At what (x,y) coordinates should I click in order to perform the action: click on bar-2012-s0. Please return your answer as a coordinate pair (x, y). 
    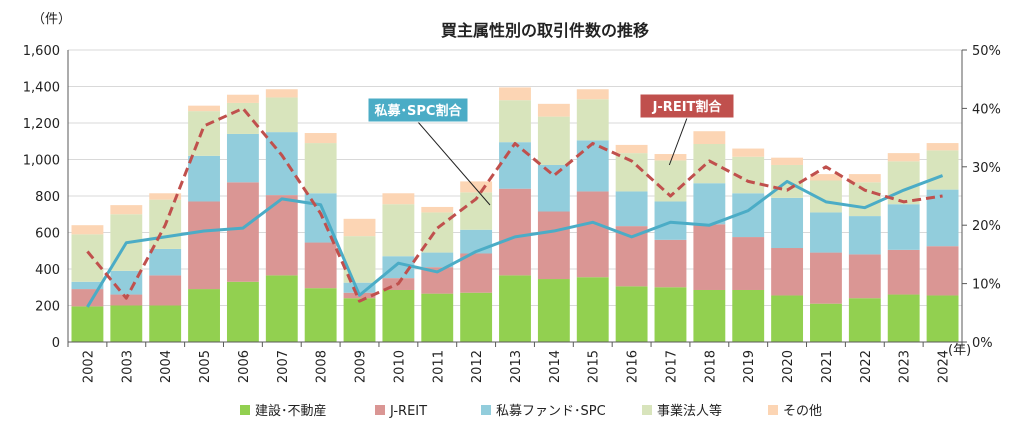
    Looking at the image, I should click on (476, 317).